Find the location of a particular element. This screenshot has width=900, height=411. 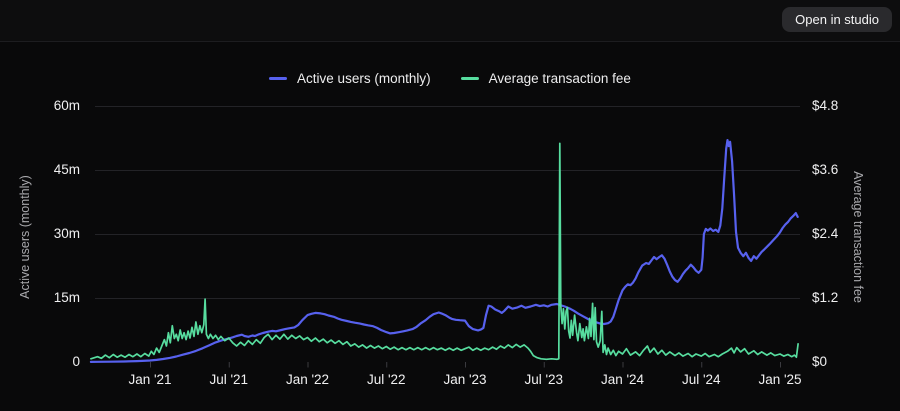

y-right-tick-label: $4.8 is located at coordinates (825, 105).